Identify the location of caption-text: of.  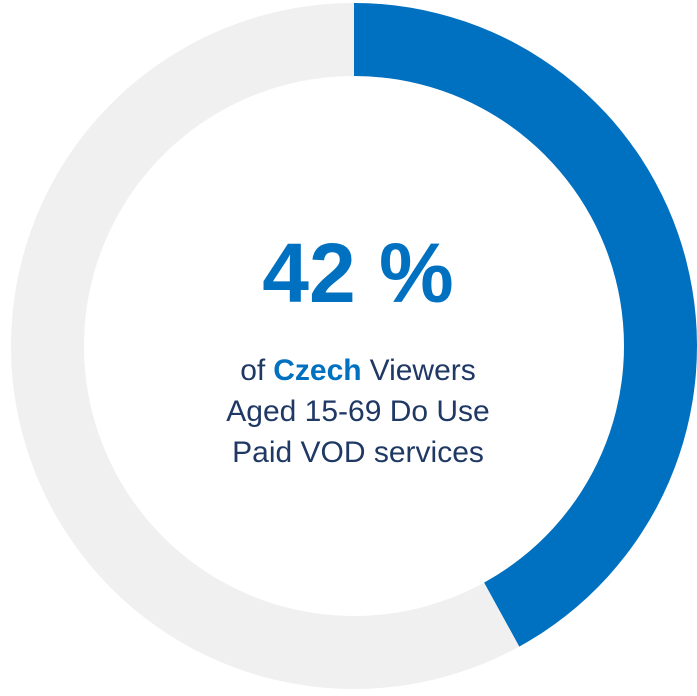
(253, 370).